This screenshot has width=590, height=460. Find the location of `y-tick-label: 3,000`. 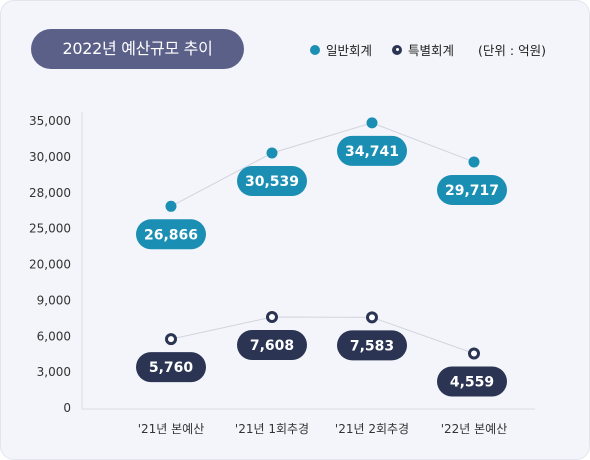

y-tick-label: 3,000 is located at coordinates (54, 372).